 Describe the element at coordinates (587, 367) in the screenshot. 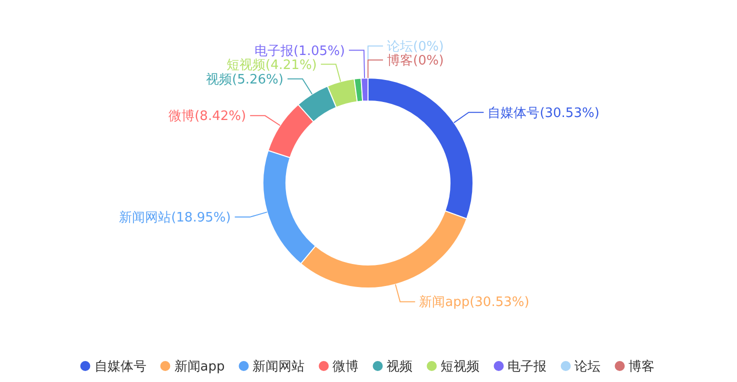

I see `legend-label: 论坛` at that location.